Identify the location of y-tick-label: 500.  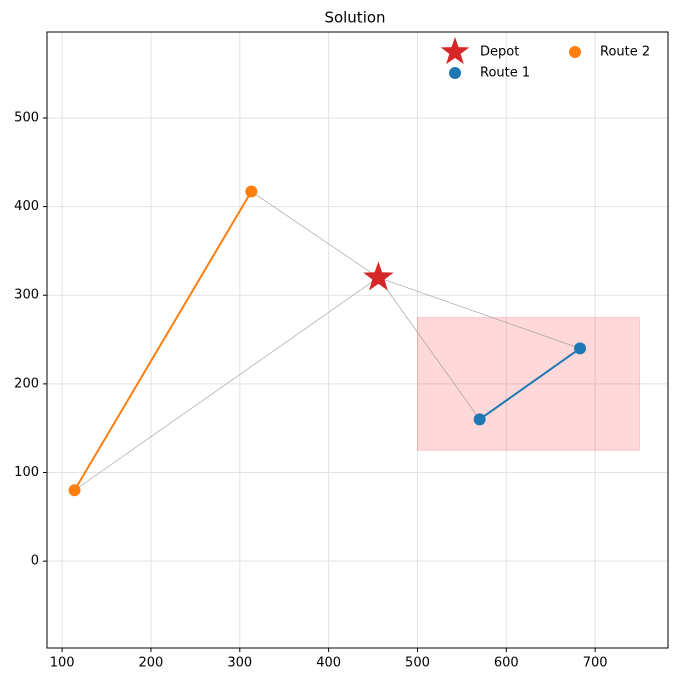
(26, 117).